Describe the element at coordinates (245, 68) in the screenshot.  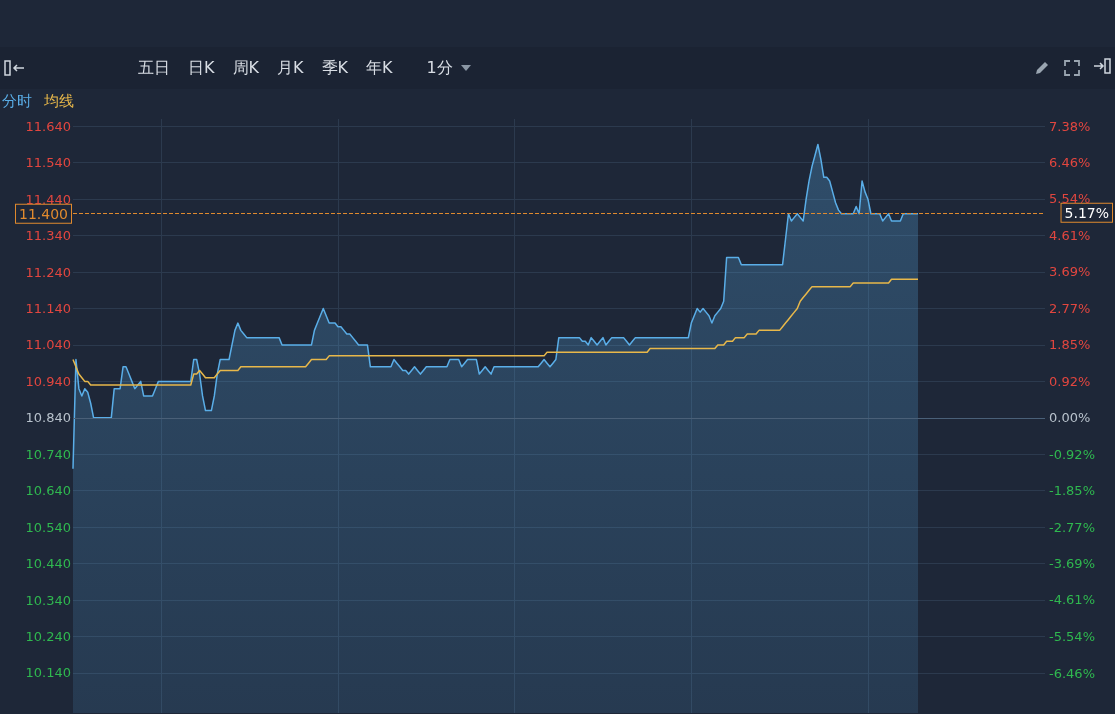
I see `text: 周K` at that location.